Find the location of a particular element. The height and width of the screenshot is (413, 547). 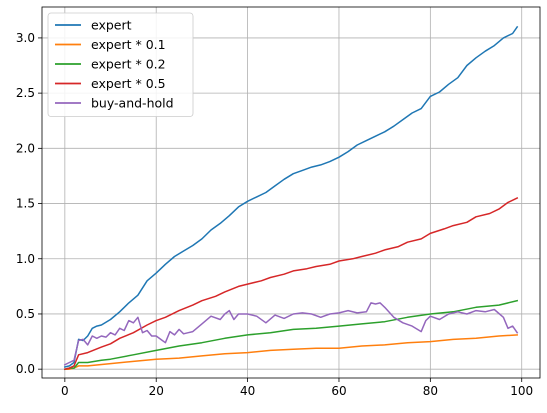

x-tick-label: 80 is located at coordinates (430, 391).